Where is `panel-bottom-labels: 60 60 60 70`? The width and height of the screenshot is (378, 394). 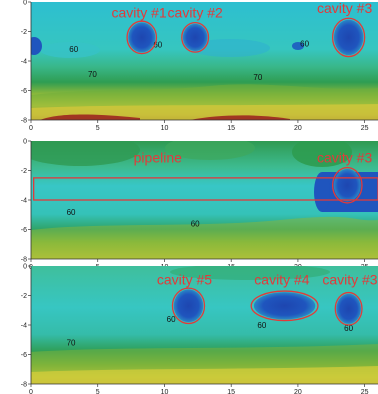 panel-bottom-labels: 60 60 60 70 is located at coordinates (210, 331).